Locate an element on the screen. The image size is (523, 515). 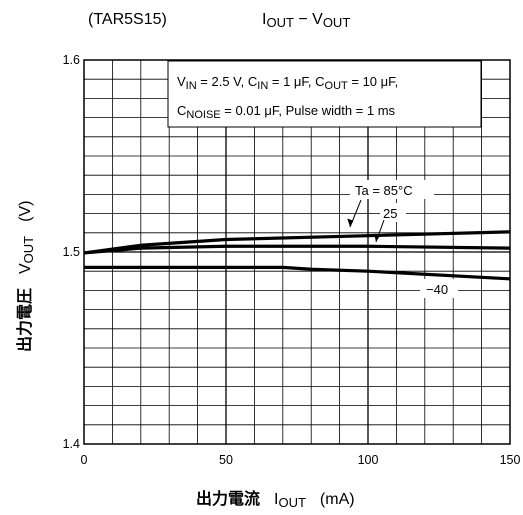
y-axis-label: 出力電圧VOUT(V) is located at coordinates (25, 276).